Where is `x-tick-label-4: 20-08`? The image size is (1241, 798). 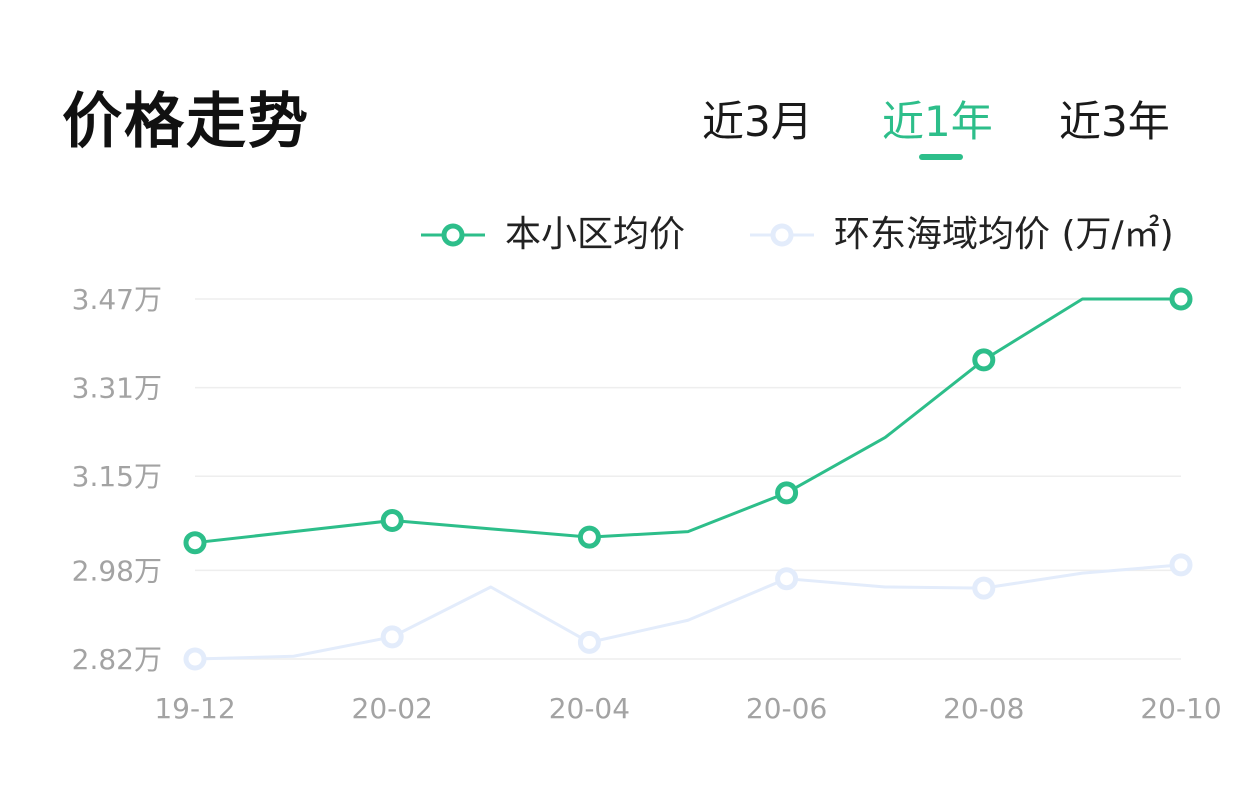 x-tick-label-4: 20-08 is located at coordinates (983, 708).